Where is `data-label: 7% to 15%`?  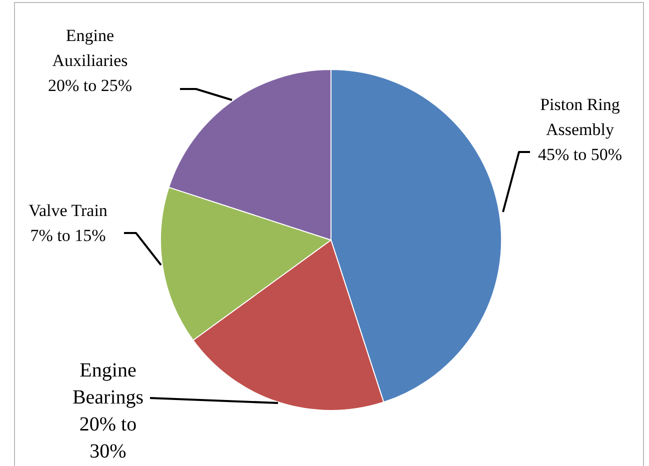
data-label: 7% to 15% is located at coordinates (68, 235).